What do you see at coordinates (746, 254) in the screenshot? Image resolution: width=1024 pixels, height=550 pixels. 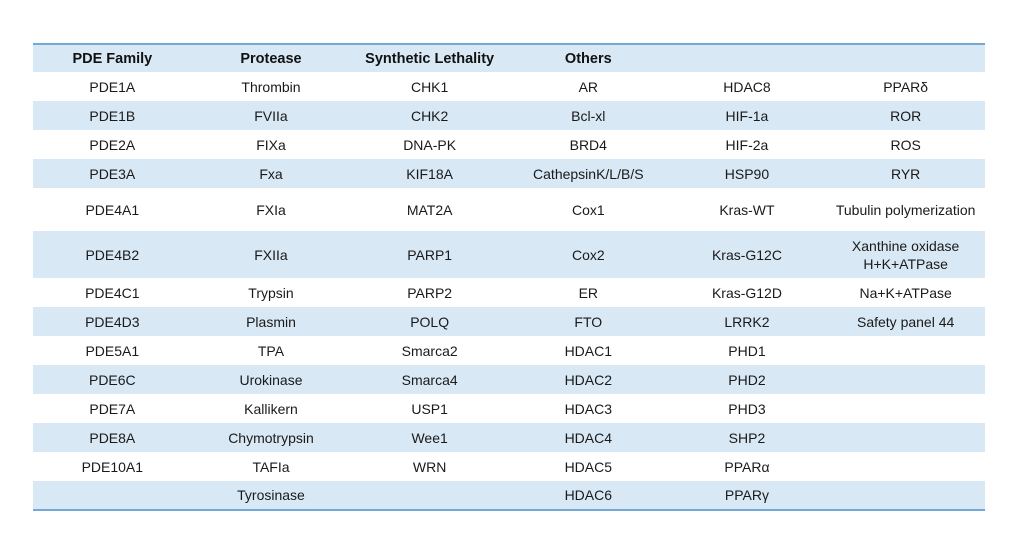 I see `table-cell: Kras-G12C` at bounding box center [746, 254].